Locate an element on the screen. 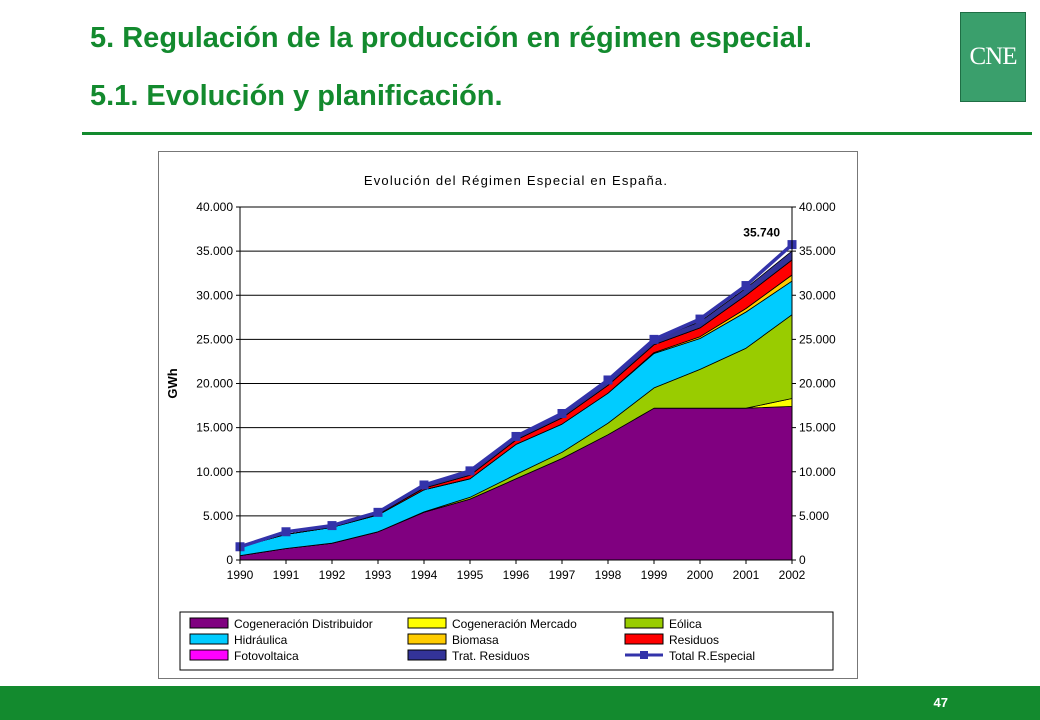 The width and height of the screenshot is (1040, 720). x-tick-label: 1992 is located at coordinates (332, 575).